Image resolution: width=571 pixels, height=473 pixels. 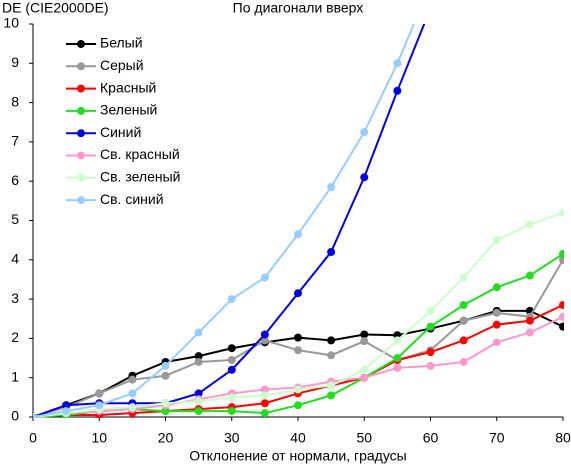 I want to click on y-tick-label: 0, so click(x=15, y=416).